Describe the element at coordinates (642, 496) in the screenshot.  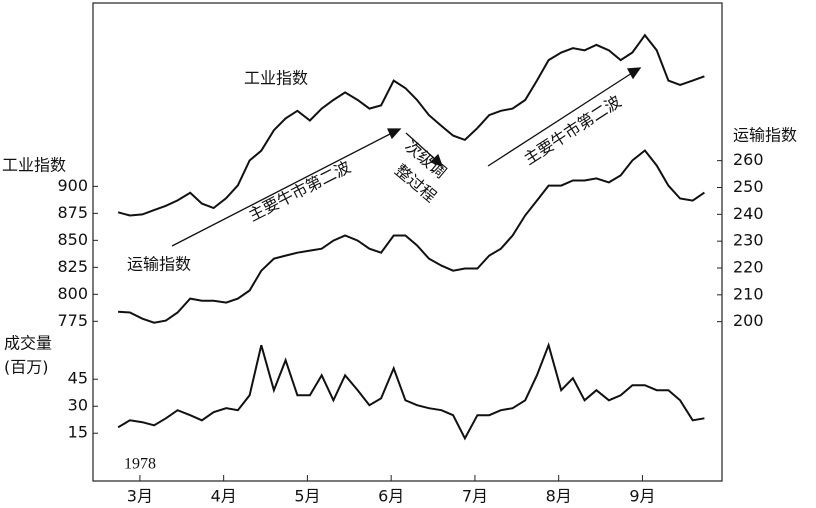
I see `x-tick-label: 9月` at that location.